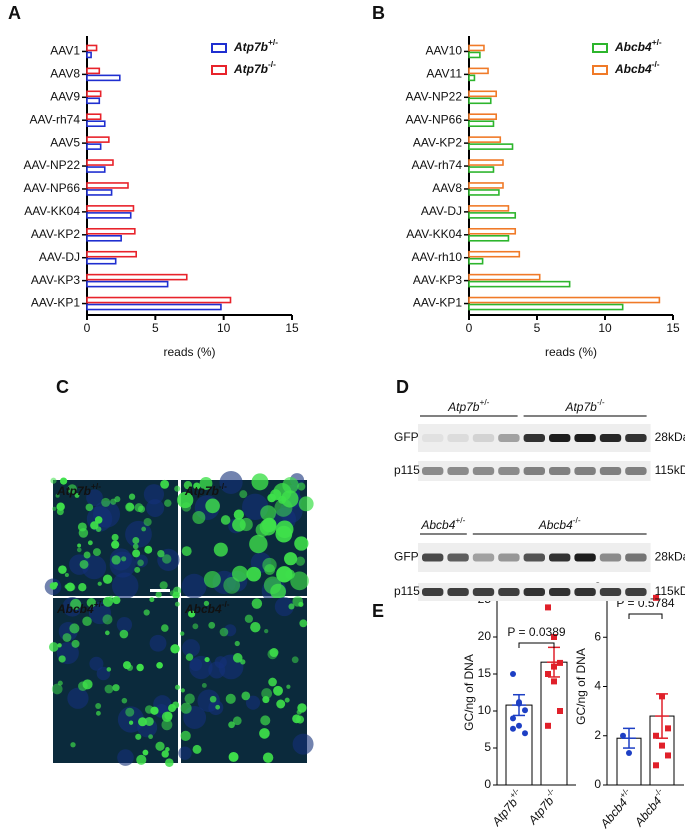  Describe the element at coordinates (580, 407) in the screenshot. I see `gene-name: Atp7b` at that location.